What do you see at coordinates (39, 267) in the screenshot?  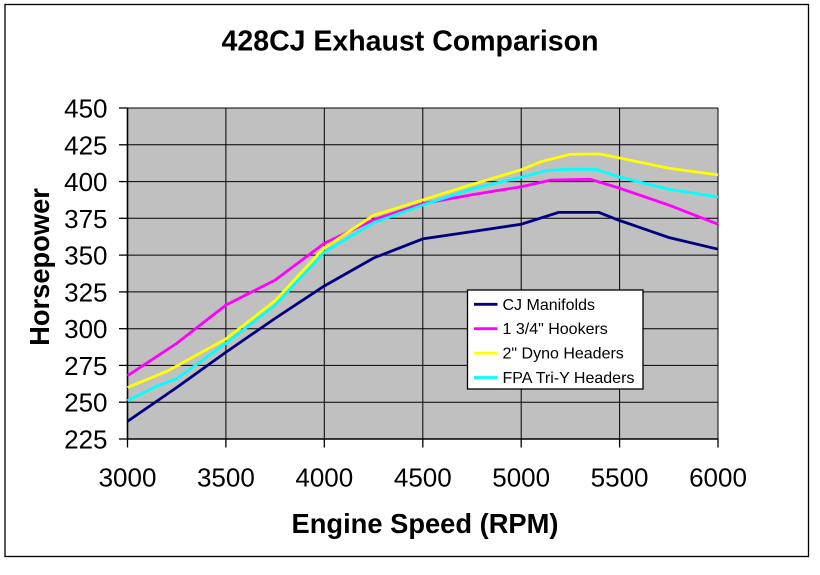 I see `svg-text: Horsepower` at bounding box center [39, 267].